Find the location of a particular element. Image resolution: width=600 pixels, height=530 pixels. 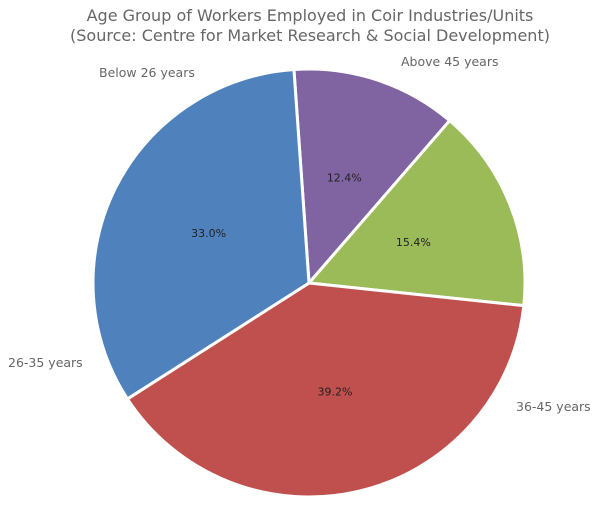

pct-label-36-45-years: 39.2% is located at coordinates (335, 391).